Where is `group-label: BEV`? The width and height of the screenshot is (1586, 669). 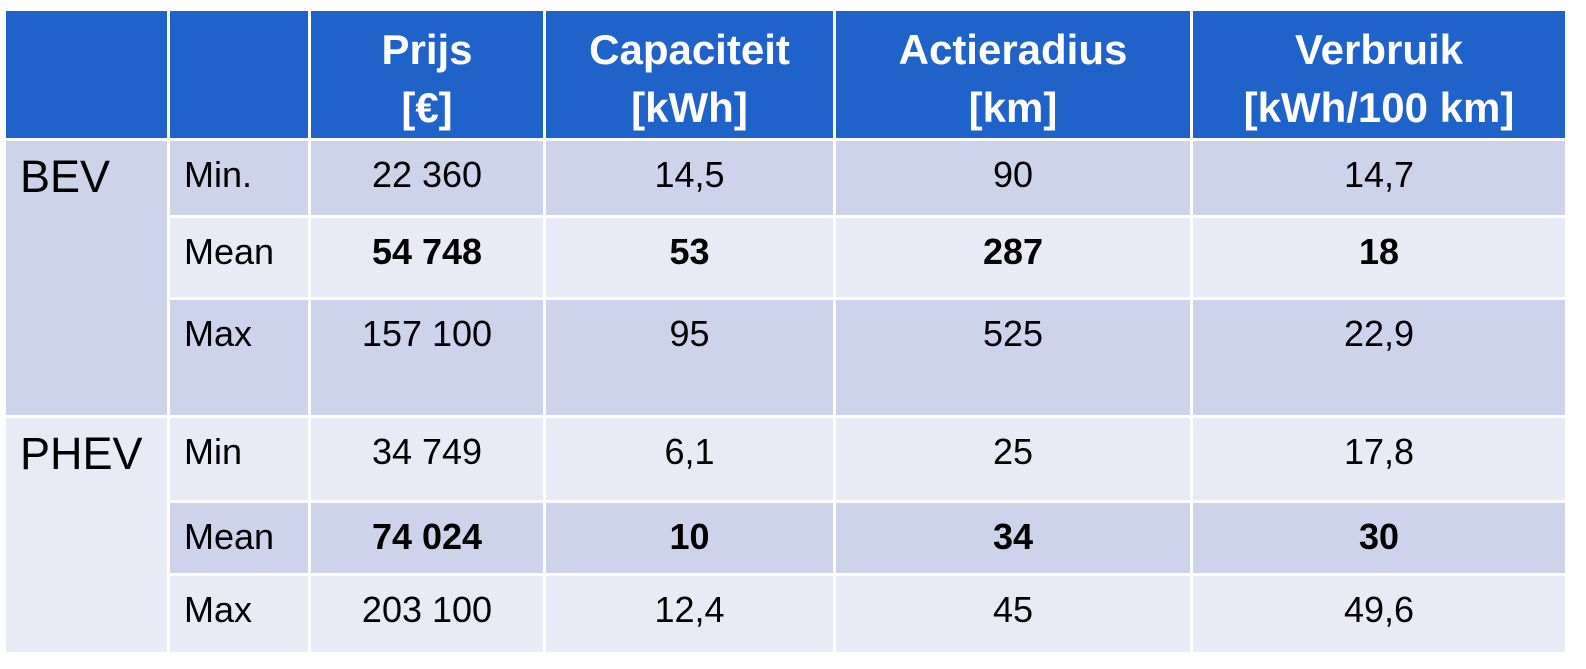 group-label: BEV is located at coordinates (86, 278).